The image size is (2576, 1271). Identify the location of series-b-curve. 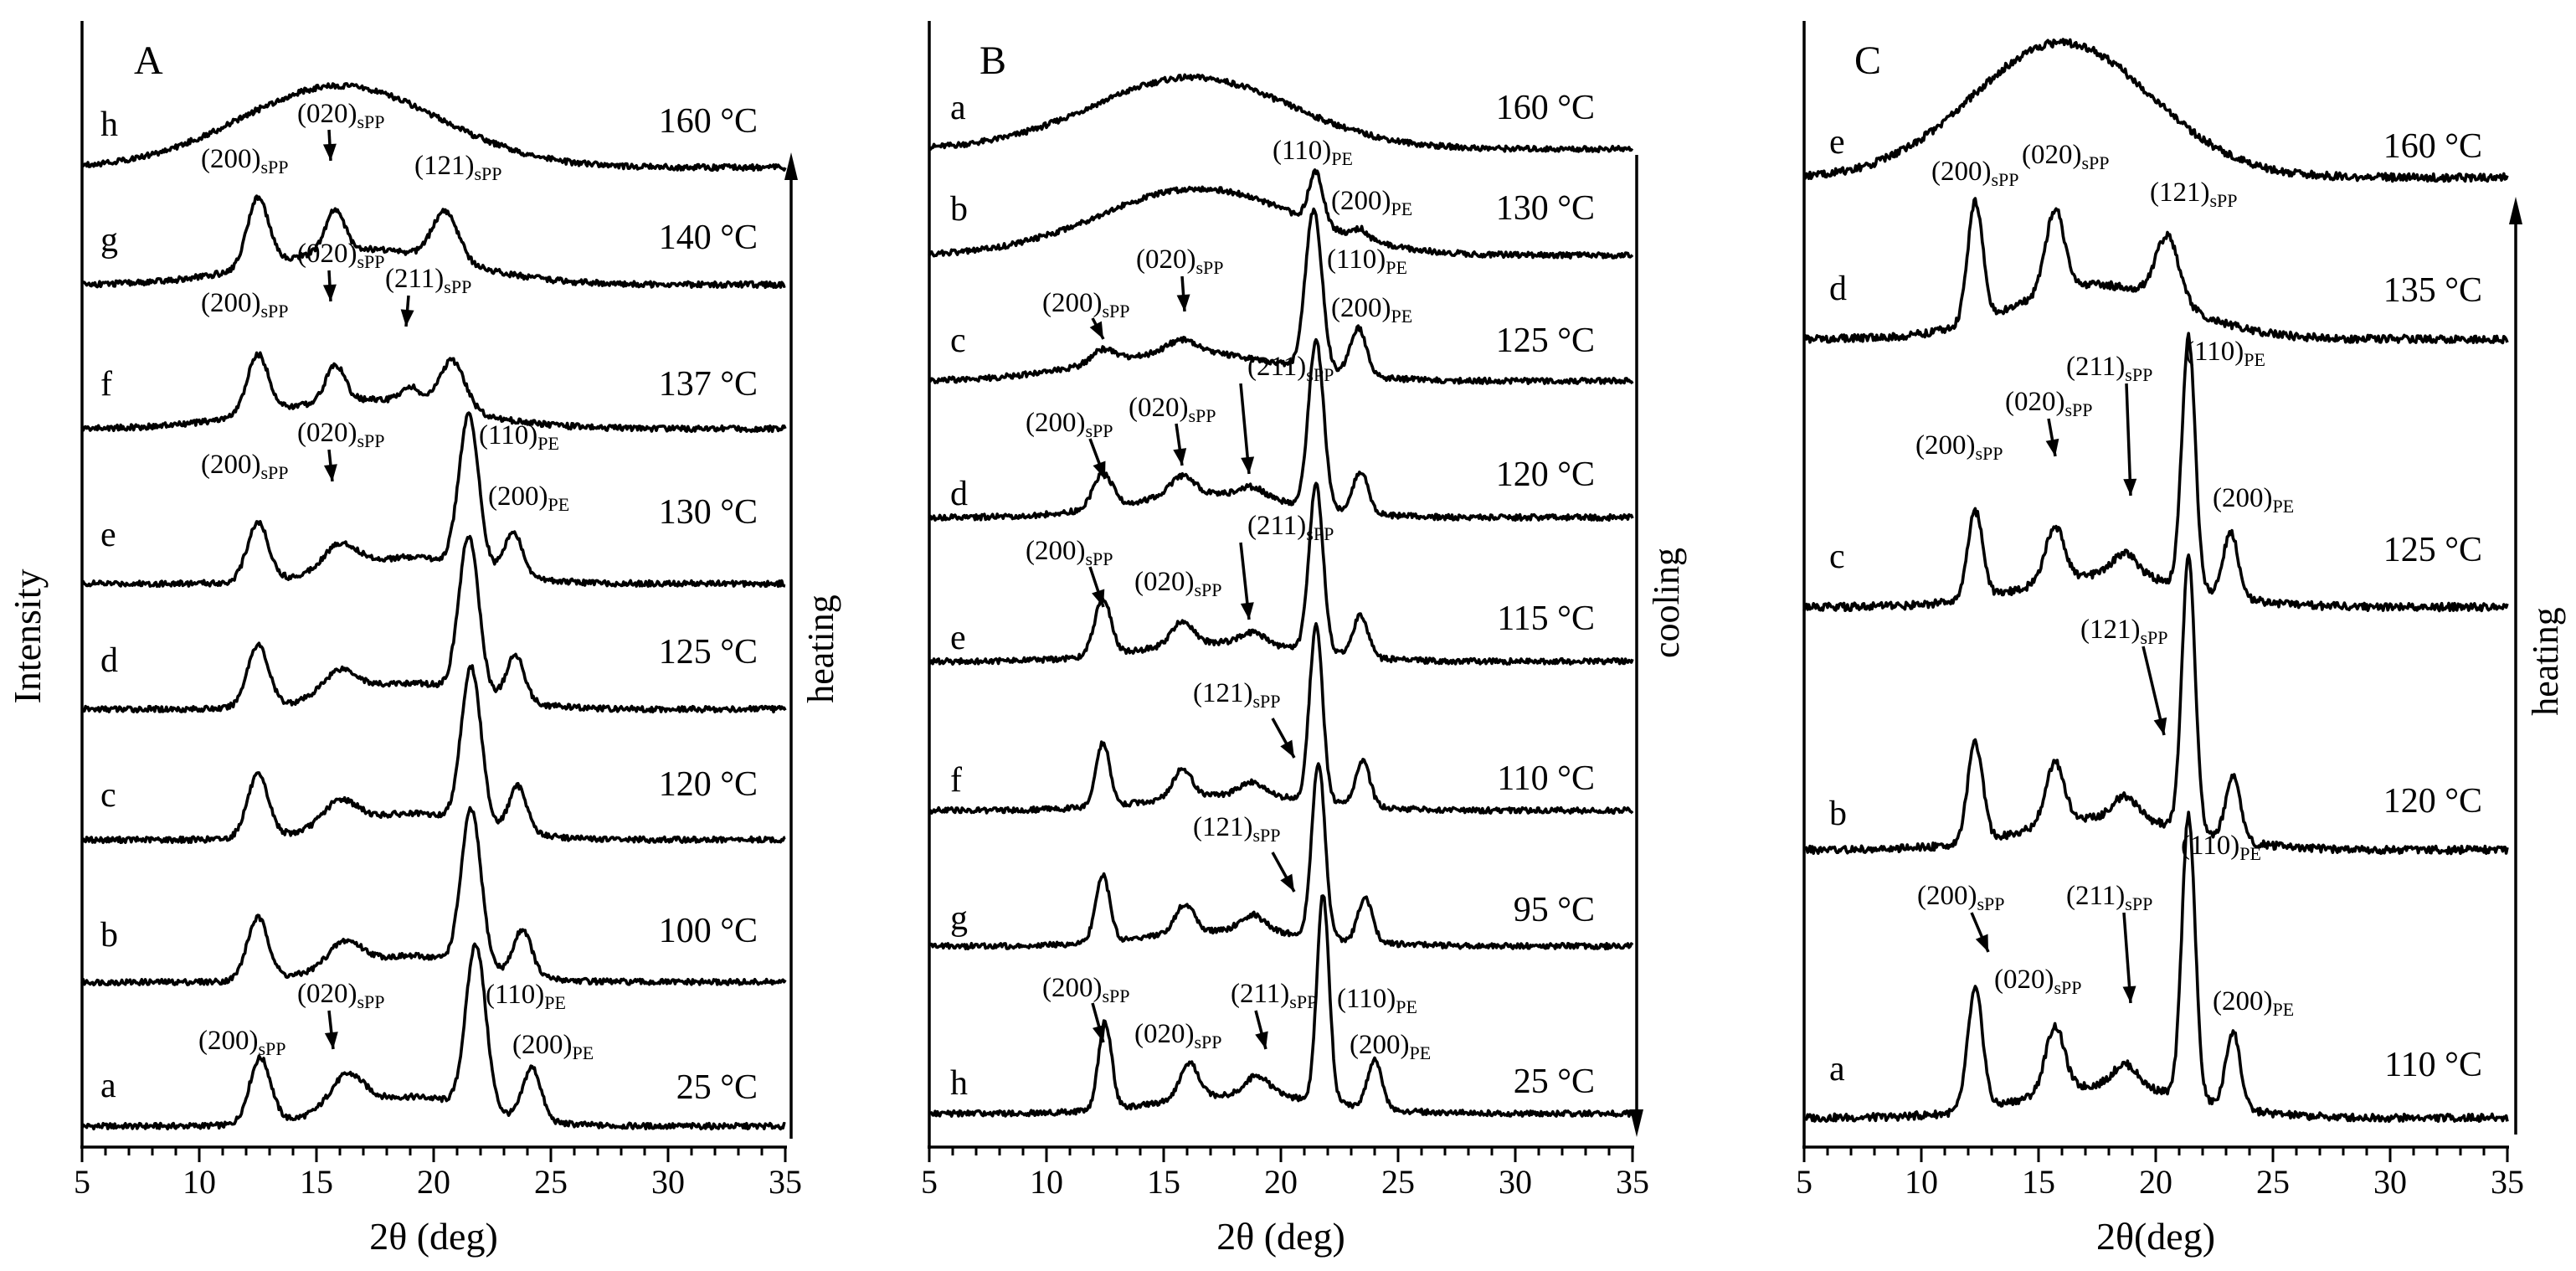
(1281, 214).